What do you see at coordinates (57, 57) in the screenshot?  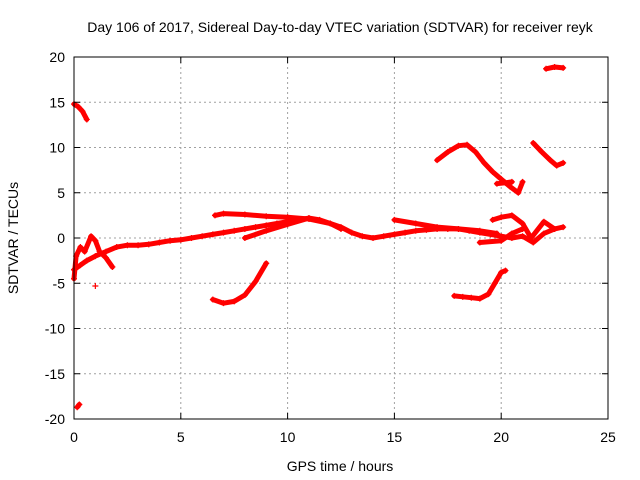 I see `y-tick-label: 20` at bounding box center [57, 57].